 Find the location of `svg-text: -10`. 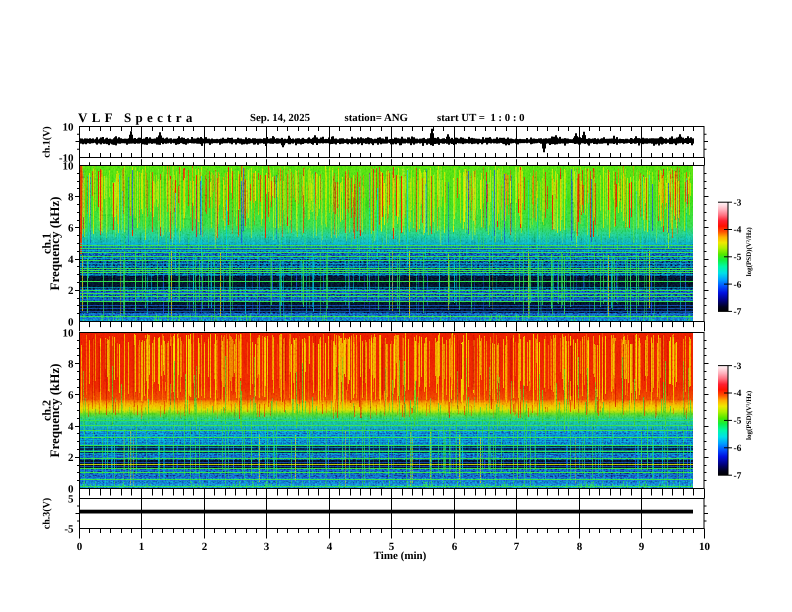

svg-text: -10 is located at coordinates (66, 158).